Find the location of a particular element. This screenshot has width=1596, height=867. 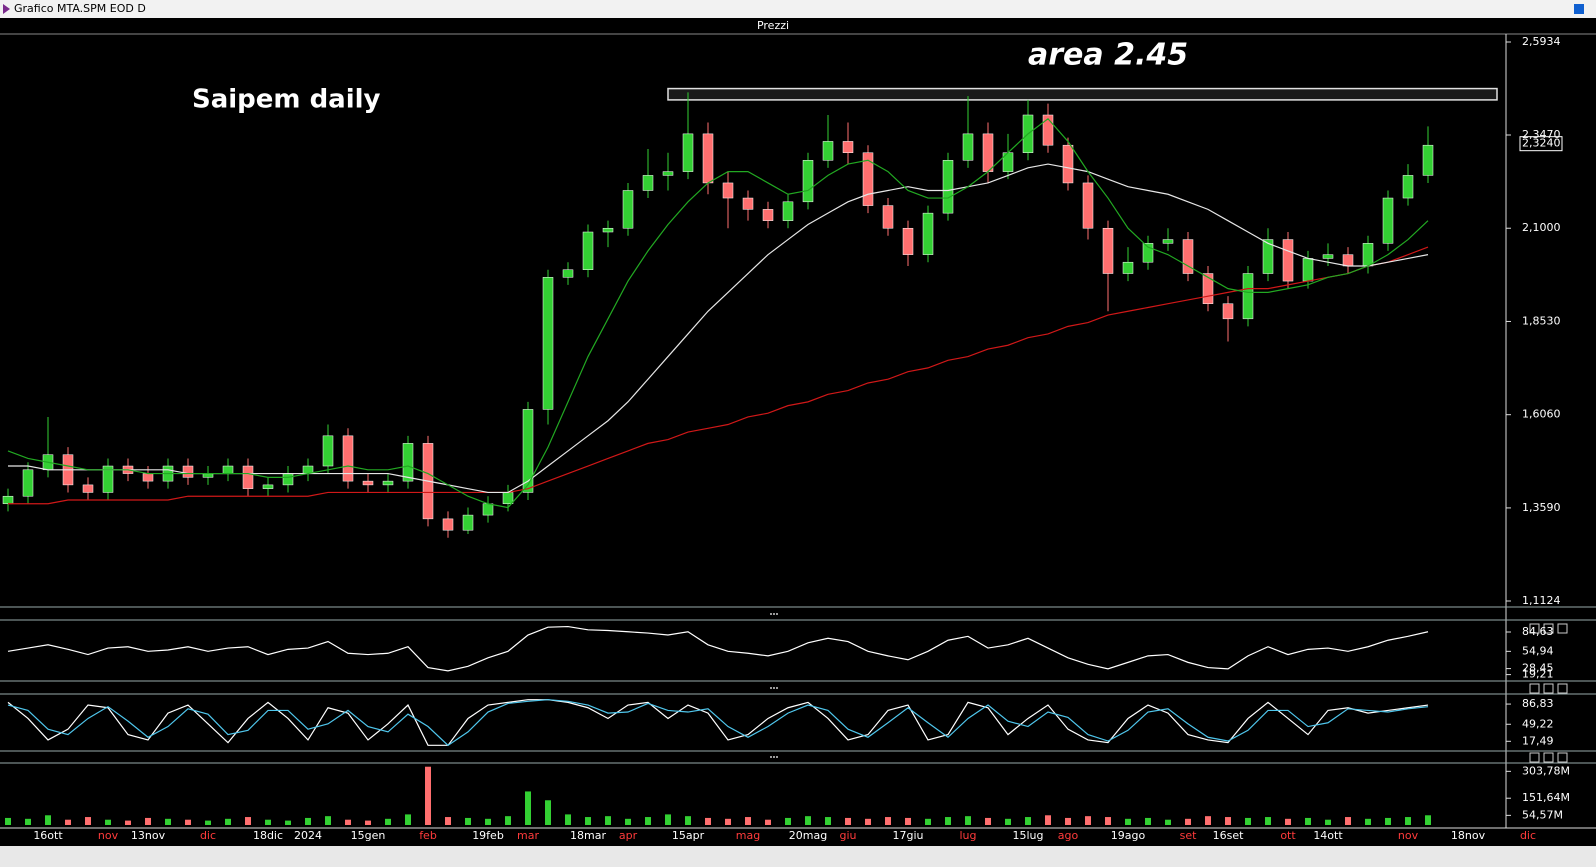

y-tick-label: 86,83 is located at coordinates (1538, 703).